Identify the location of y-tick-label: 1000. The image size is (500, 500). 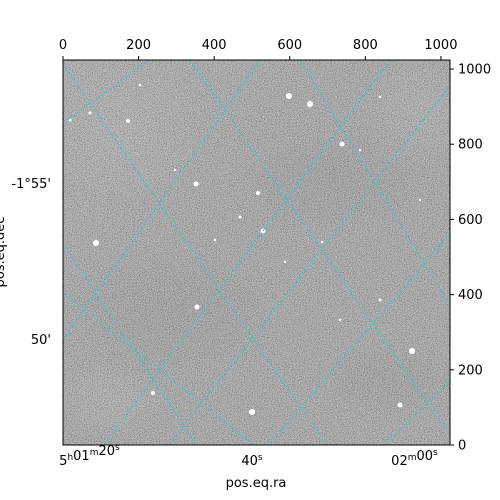
(474, 70).